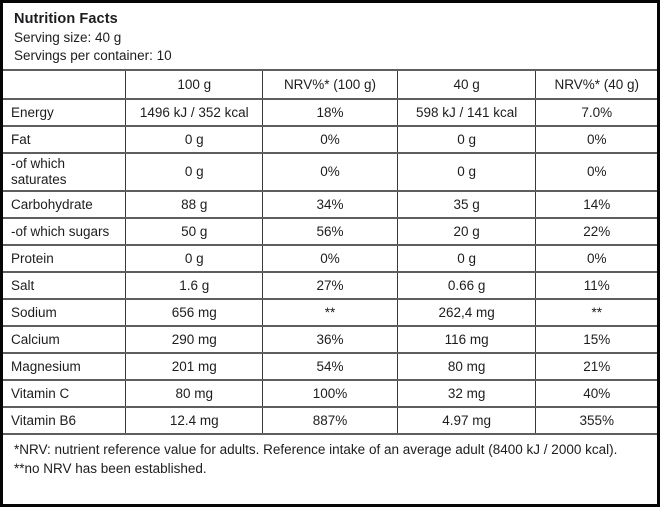 This screenshot has height=507, width=660. I want to click on nrv-40g: **, so click(596, 312).